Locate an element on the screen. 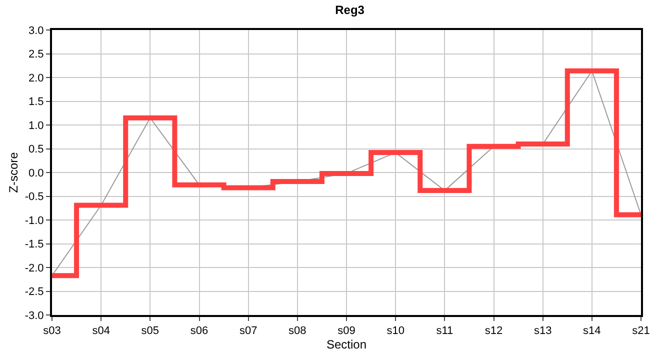 Image resolution: width=660 pixels, height=360 pixels. x-tick-label: s11 is located at coordinates (445, 331).